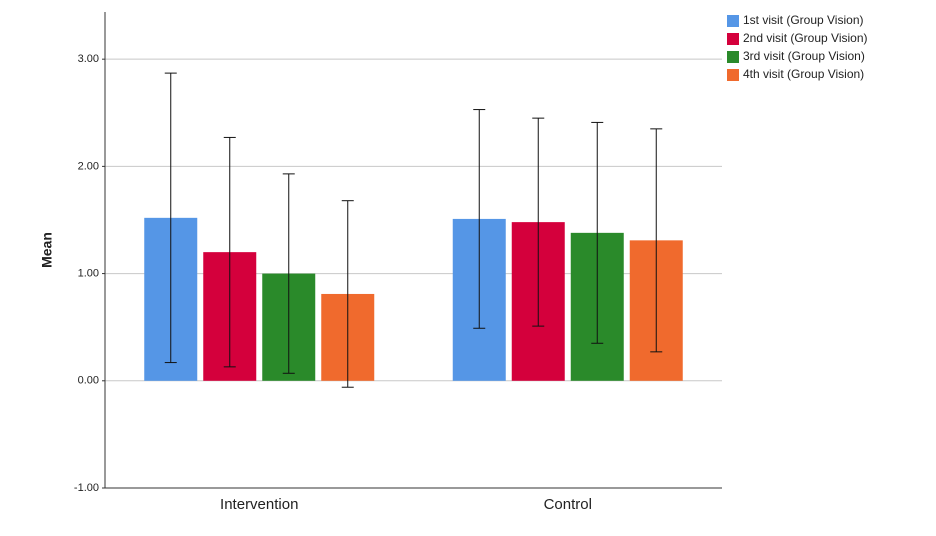 Image resolution: width=936 pixels, height=536 pixels. What do you see at coordinates (86, 488) in the screenshot?
I see `y-tick-label: -1.00` at bounding box center [86, 488].